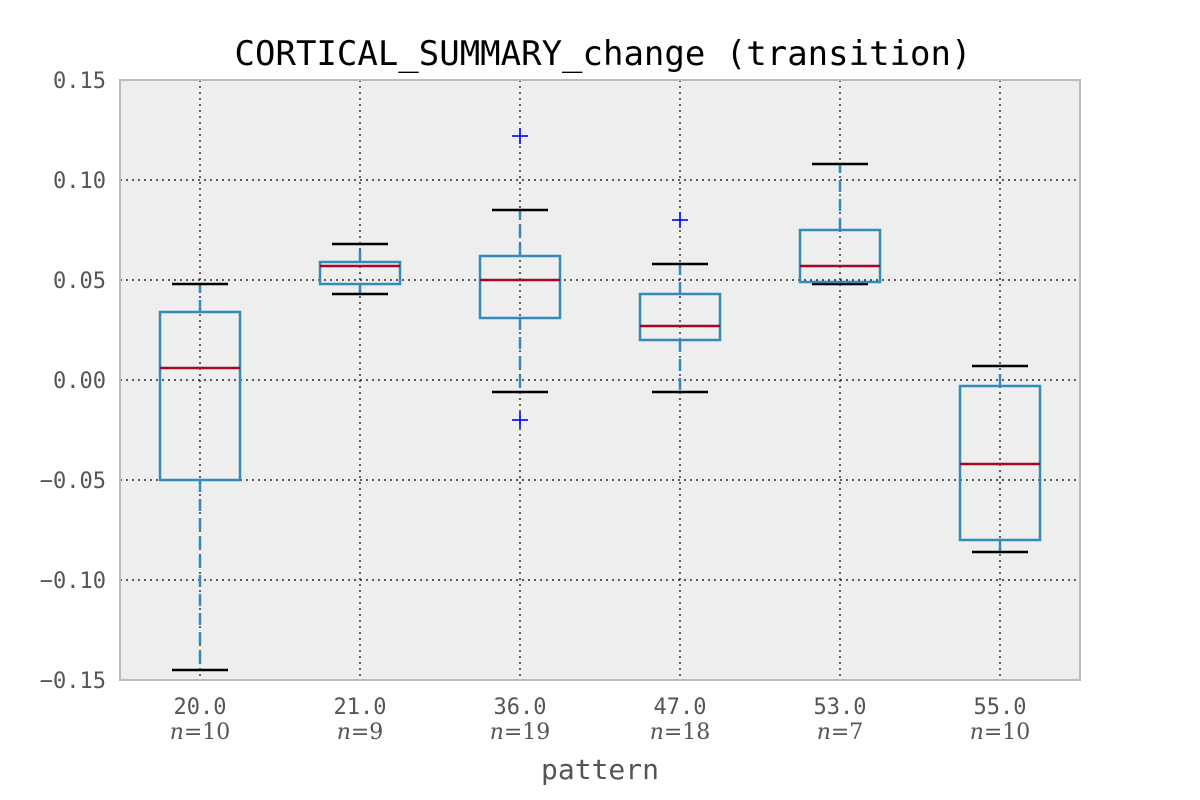 The height and width of the screenshot is (800, 1200). I want to click on y-tick-label: 0.00, so click(79, 381).